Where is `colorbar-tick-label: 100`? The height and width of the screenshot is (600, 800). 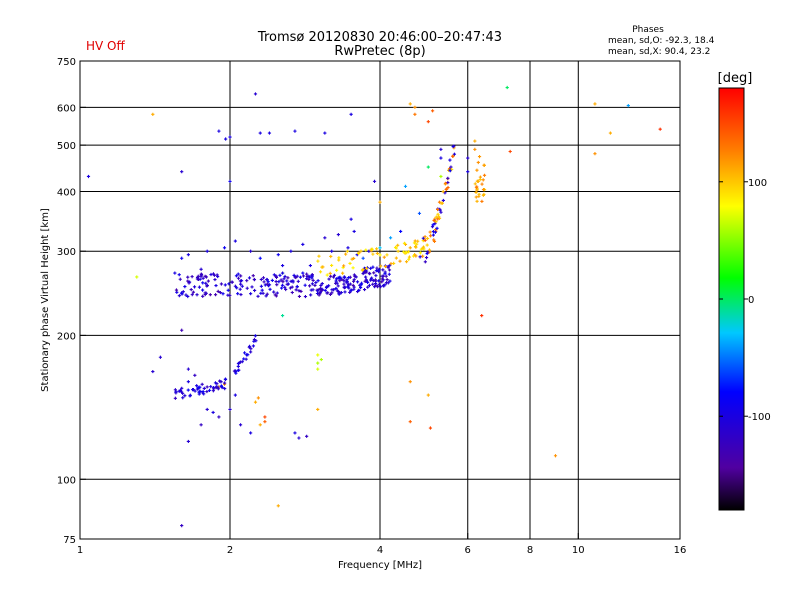
colorbar-tick-label: 100 is located at coordinates (757, 183).